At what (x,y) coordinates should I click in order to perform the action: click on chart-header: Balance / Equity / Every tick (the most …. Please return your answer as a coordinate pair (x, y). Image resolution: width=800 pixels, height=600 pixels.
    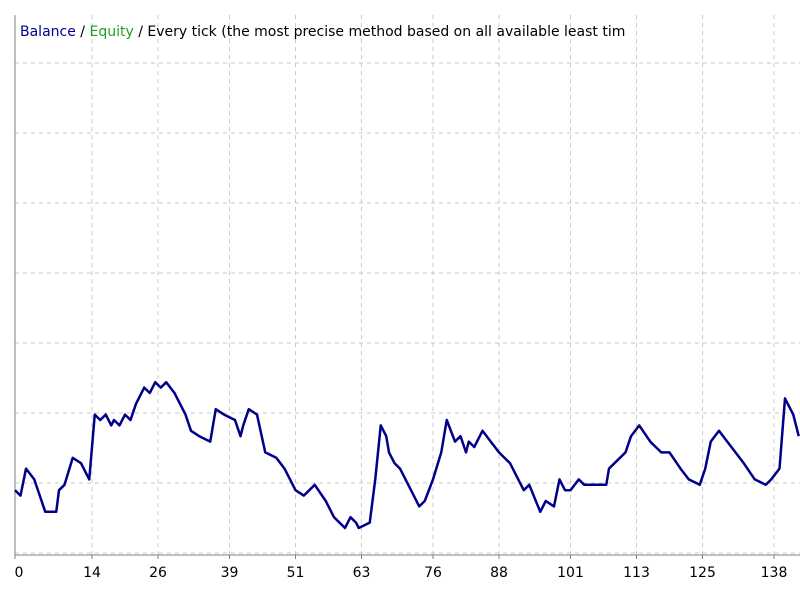
    Looking at the image, I should click on (322, 32).